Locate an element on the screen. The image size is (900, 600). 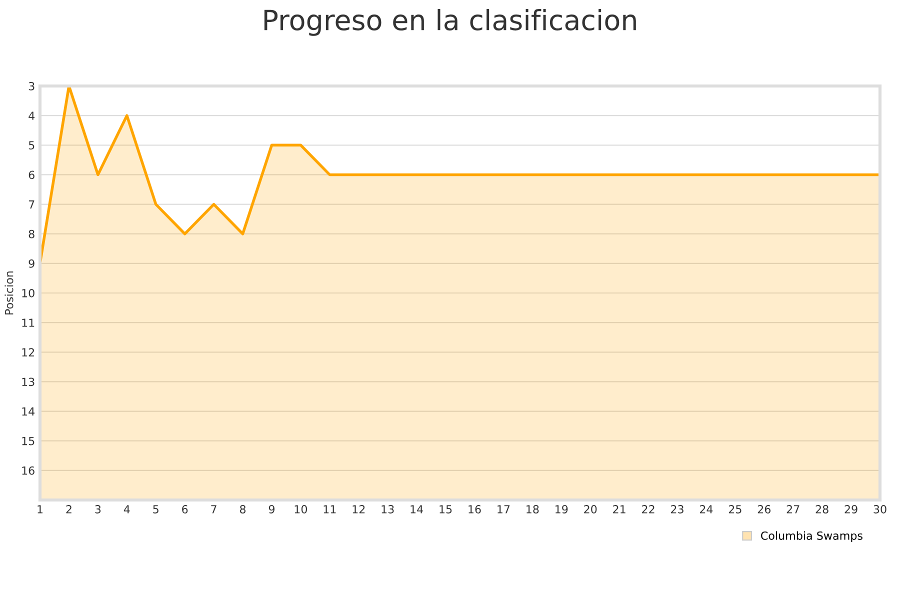
y-tick-label: 13 is located at coordinates (28, 382).